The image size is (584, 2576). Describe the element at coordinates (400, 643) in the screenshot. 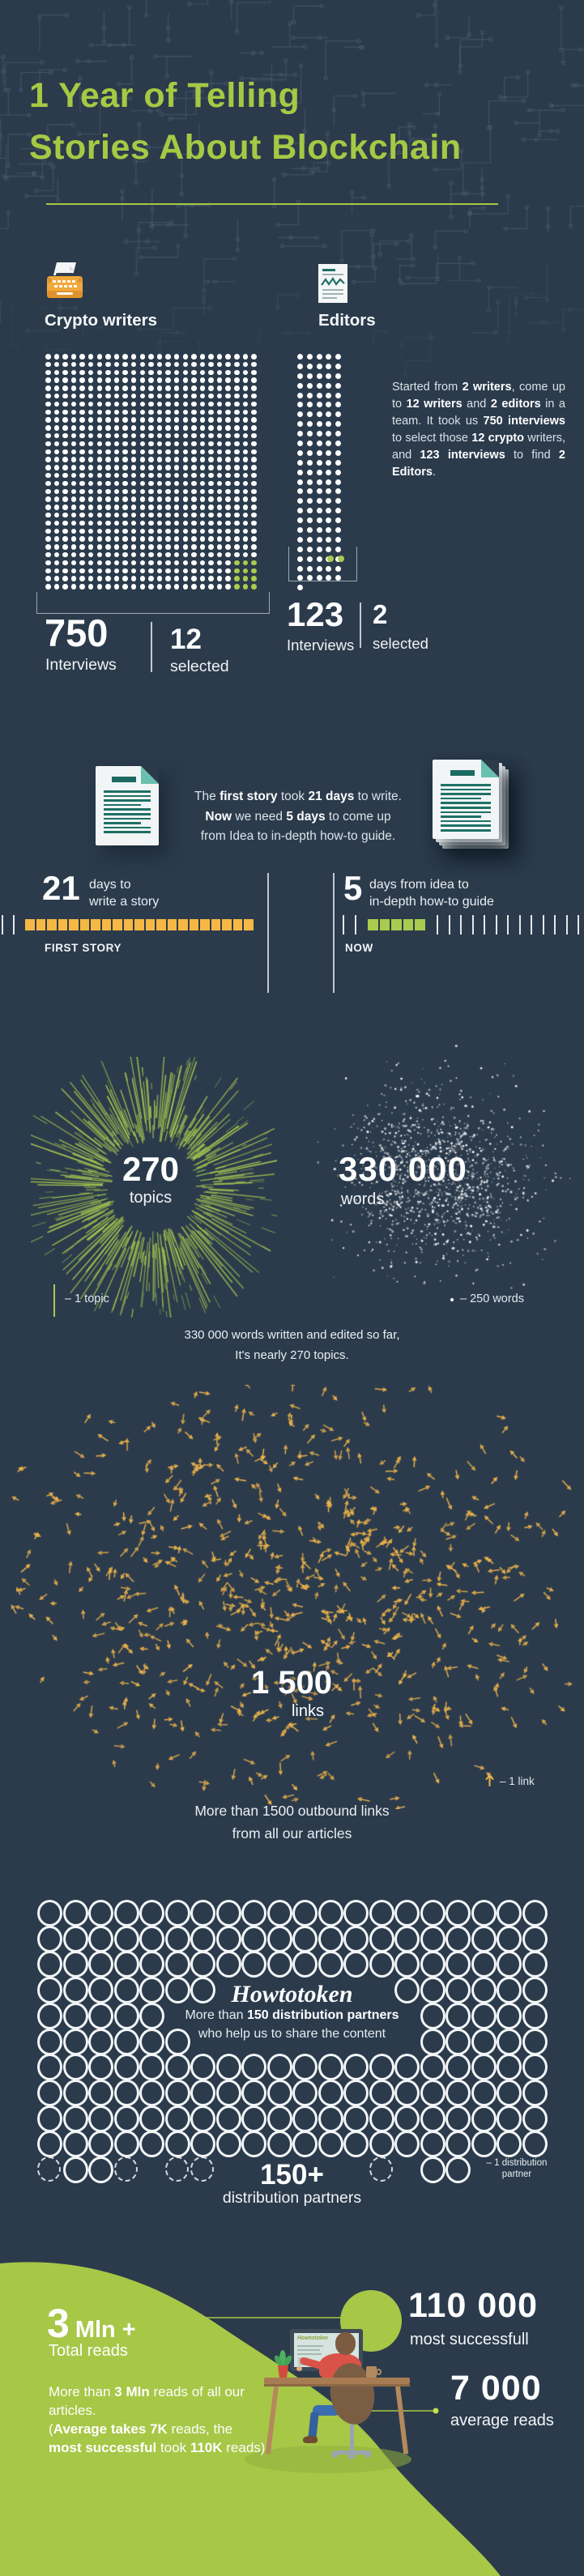

I see `editors-selected-label: selected` at that location.